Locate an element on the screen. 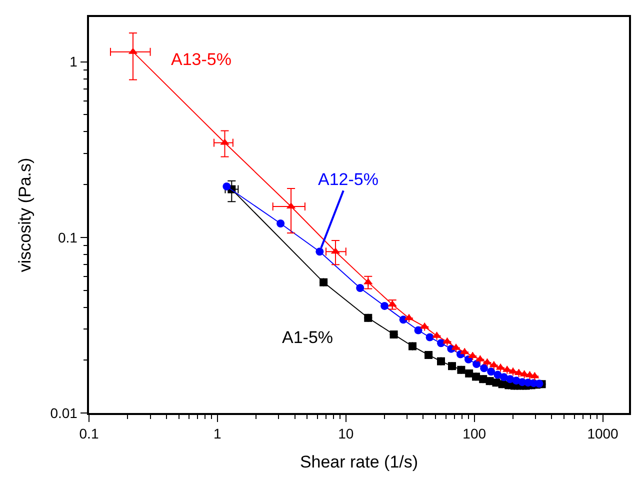 The width and height of the screenshot is (633, 484). x-axis-title: Shear rate (1/s) is located at coordinates (359, 462).